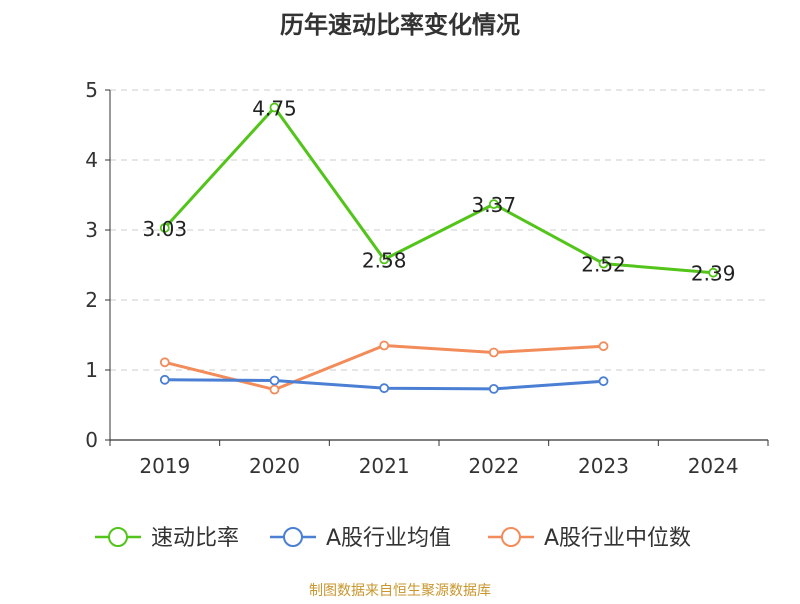 The image size is (800, 604). I want to click on data-label: 3.37, so click(494, 205).